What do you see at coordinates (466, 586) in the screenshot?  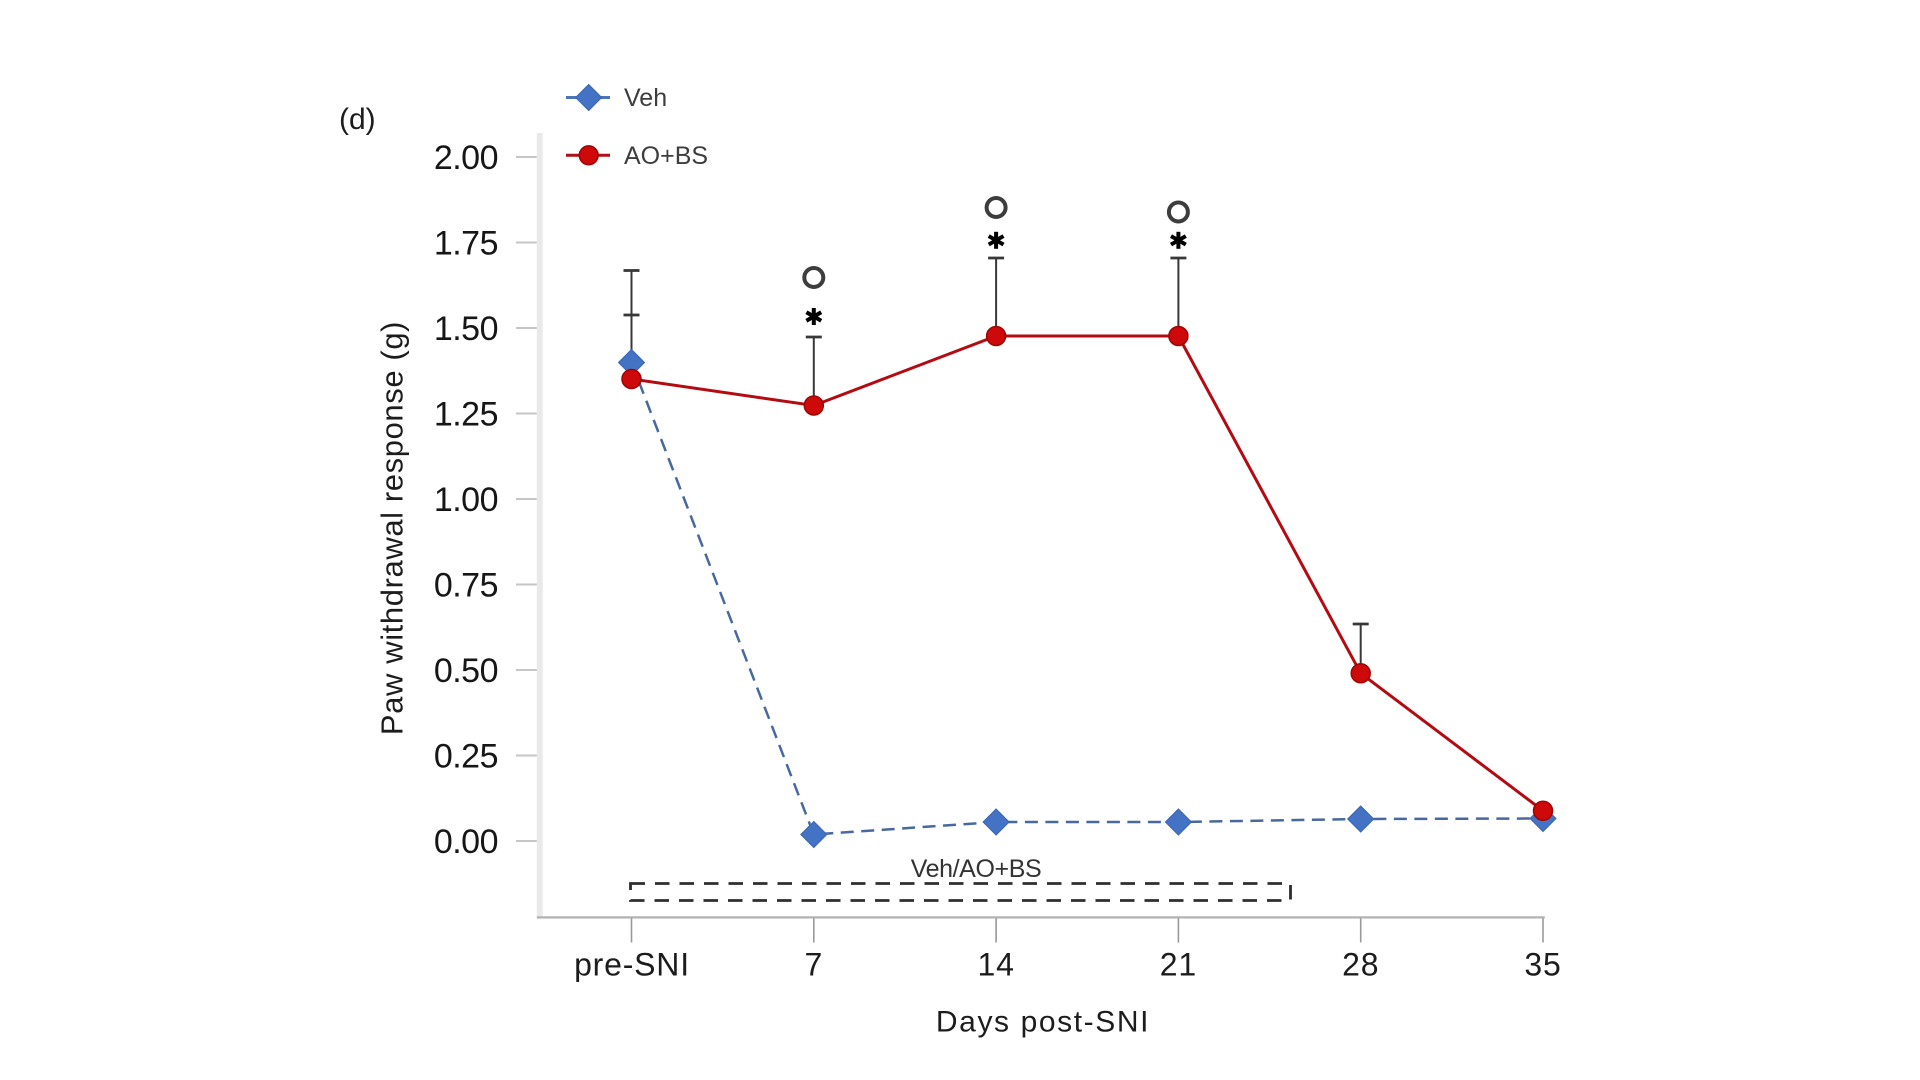 I see `svg-text: 0.75` at bounding box center [466, 586].